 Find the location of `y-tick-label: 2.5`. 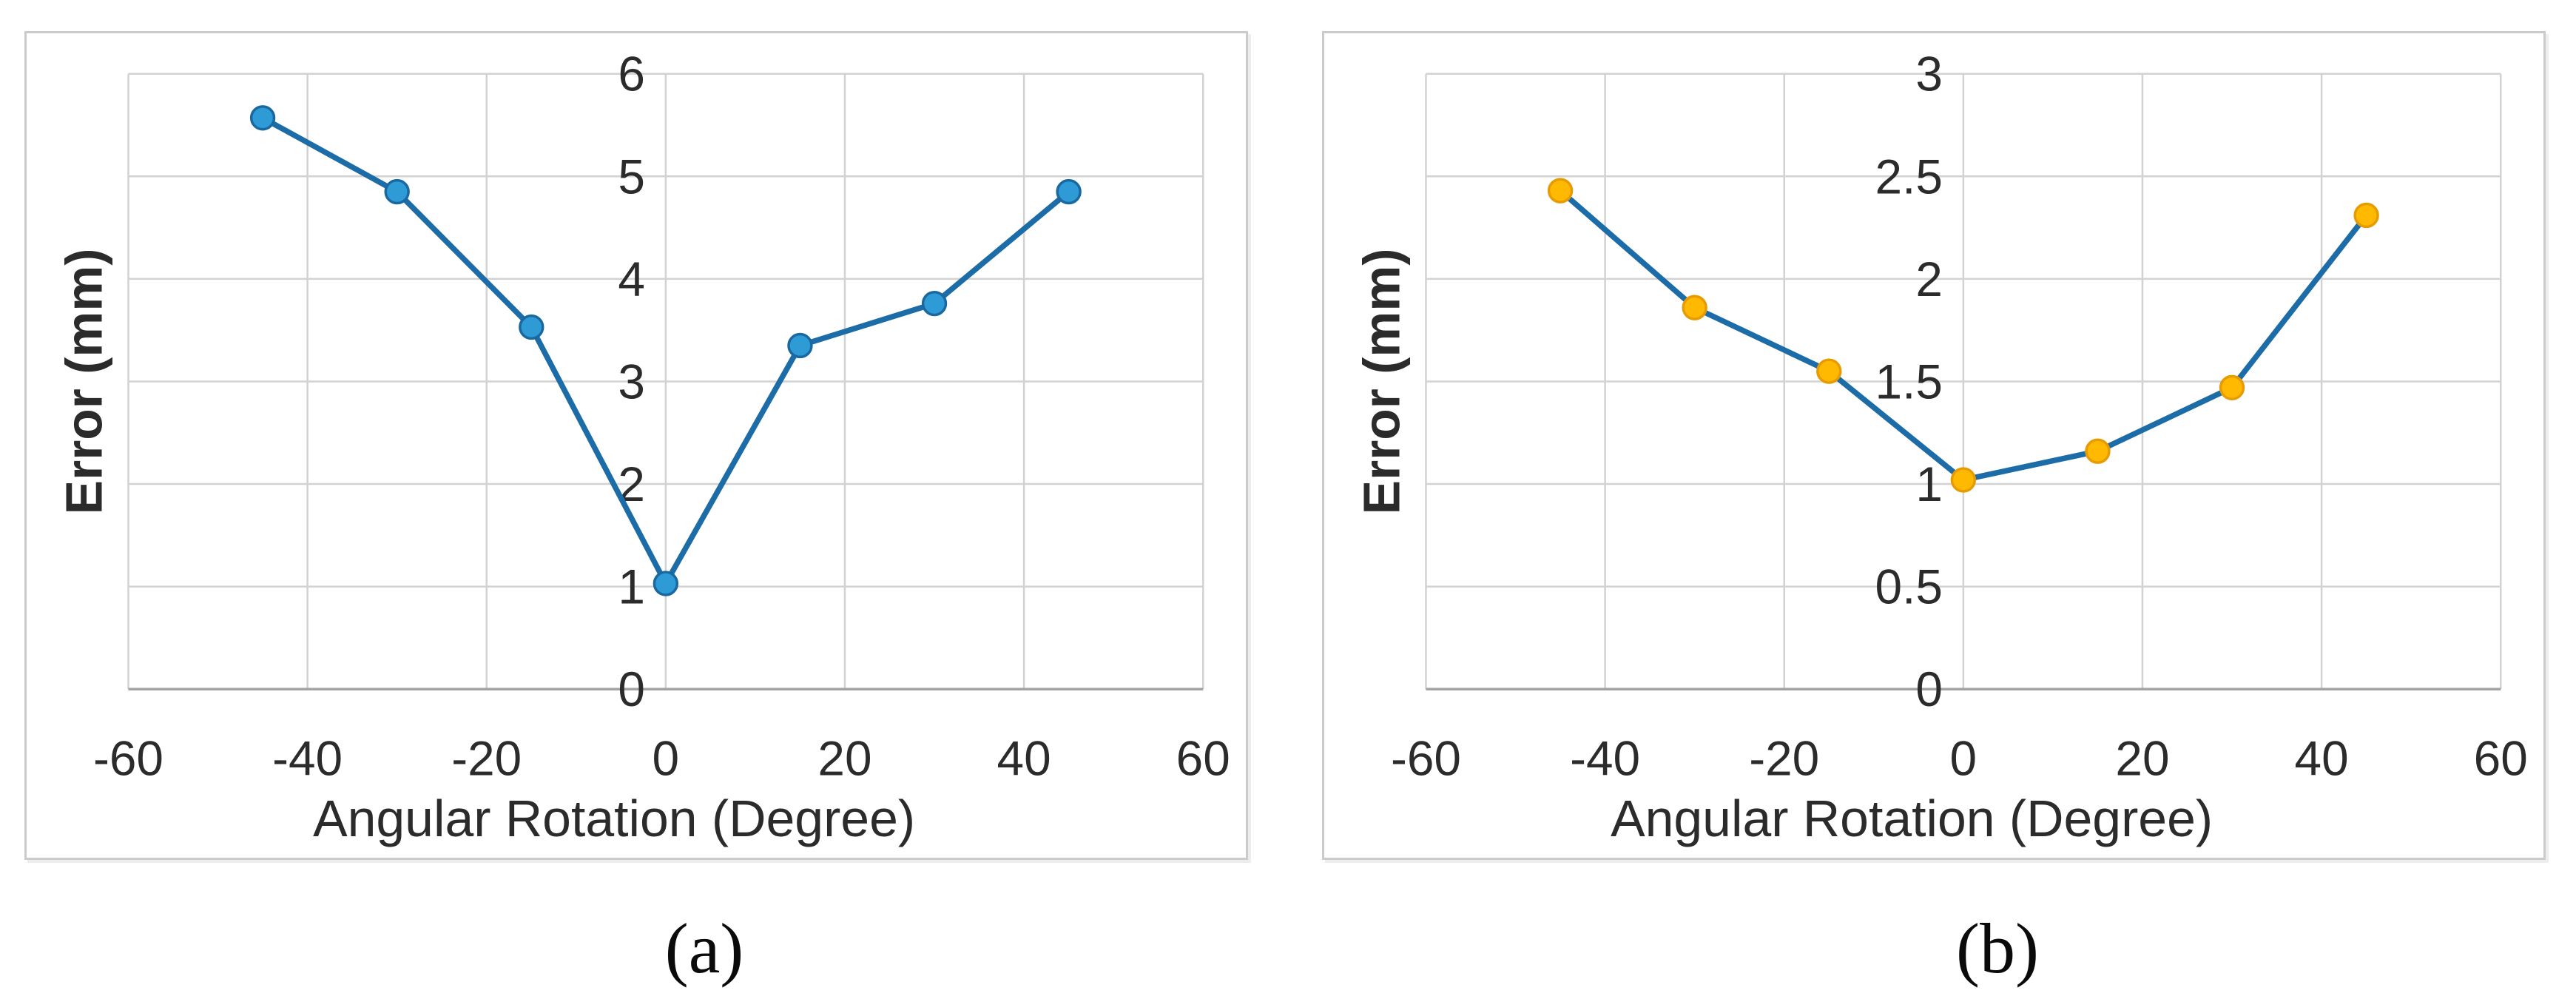

y-tick-label: 2.5 is located at coordinates (1909, 176).